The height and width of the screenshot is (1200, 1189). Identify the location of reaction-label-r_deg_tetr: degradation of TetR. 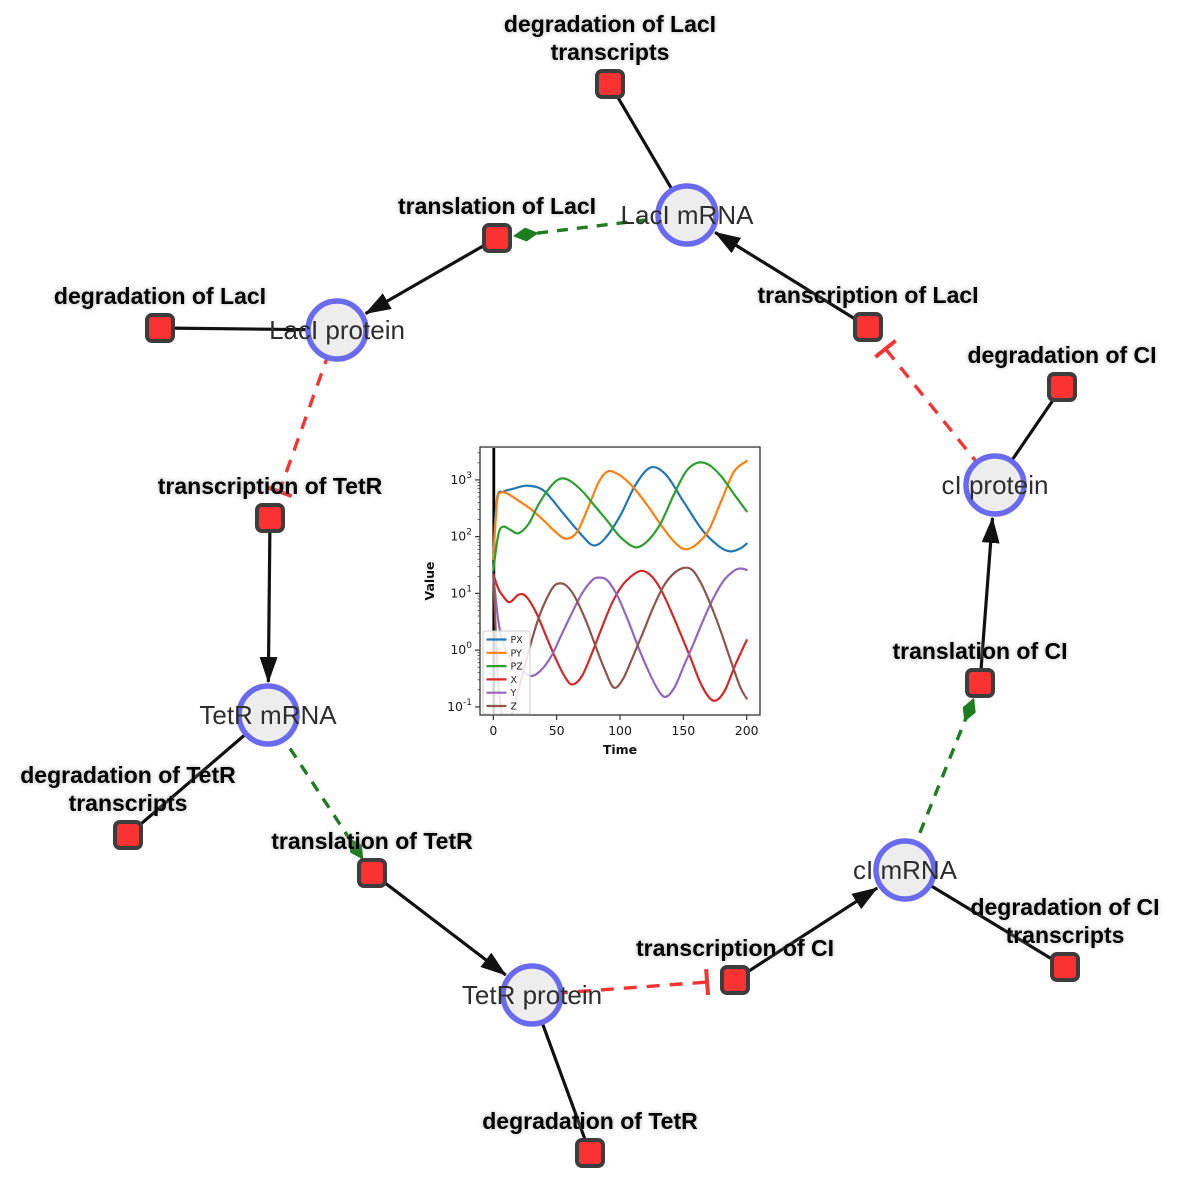
(590, 1121).